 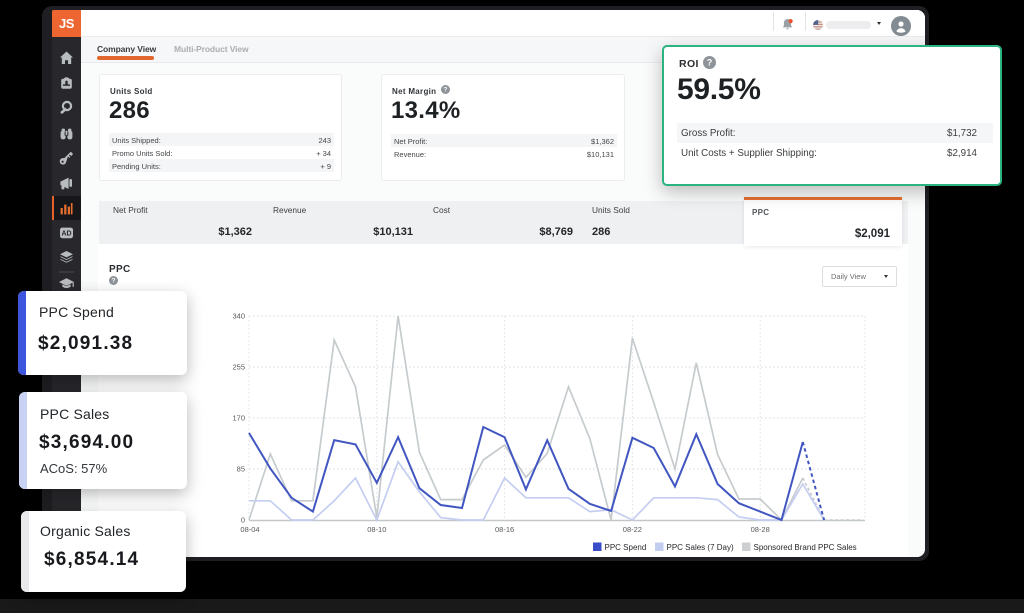 What do you see at coordinates (238, 367) in the screenshot?
I see `svg-text: 255` at bounding box center [238, 367].